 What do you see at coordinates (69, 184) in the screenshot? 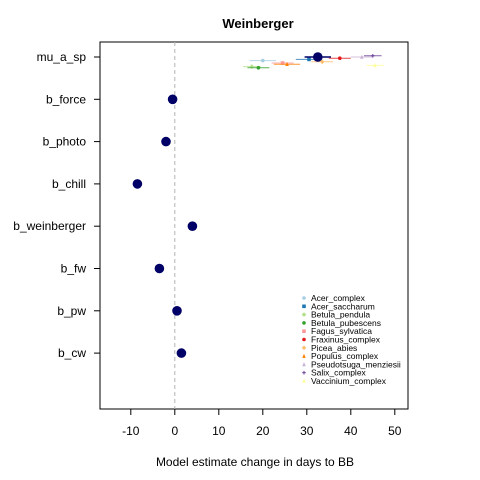
I see `y-tick-label: b_chill` at bounding box center [69, 184].